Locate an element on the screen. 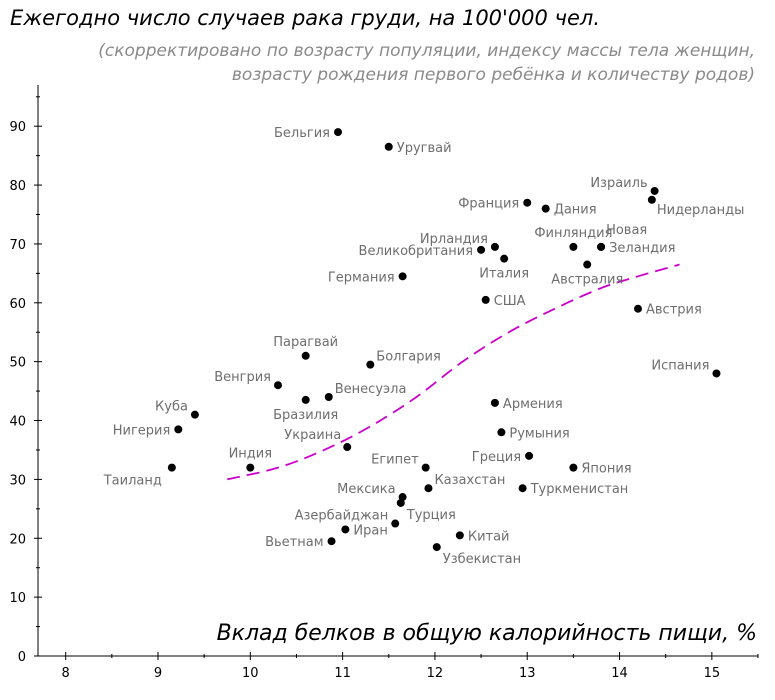  x-tick-label: 15 is located at coordinates (712, 673).